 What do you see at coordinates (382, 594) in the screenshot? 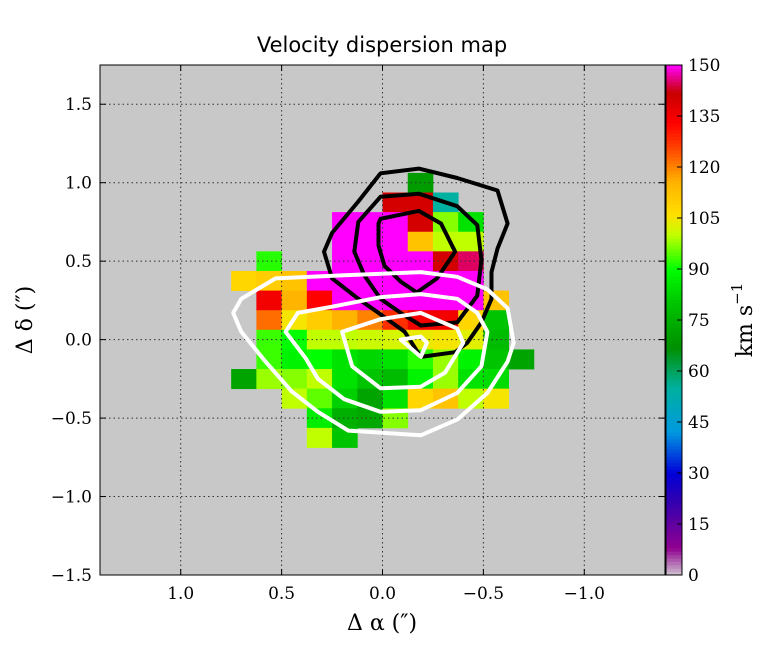
I see `x-tick-label: 0.0` at bounding box center [382, 594].